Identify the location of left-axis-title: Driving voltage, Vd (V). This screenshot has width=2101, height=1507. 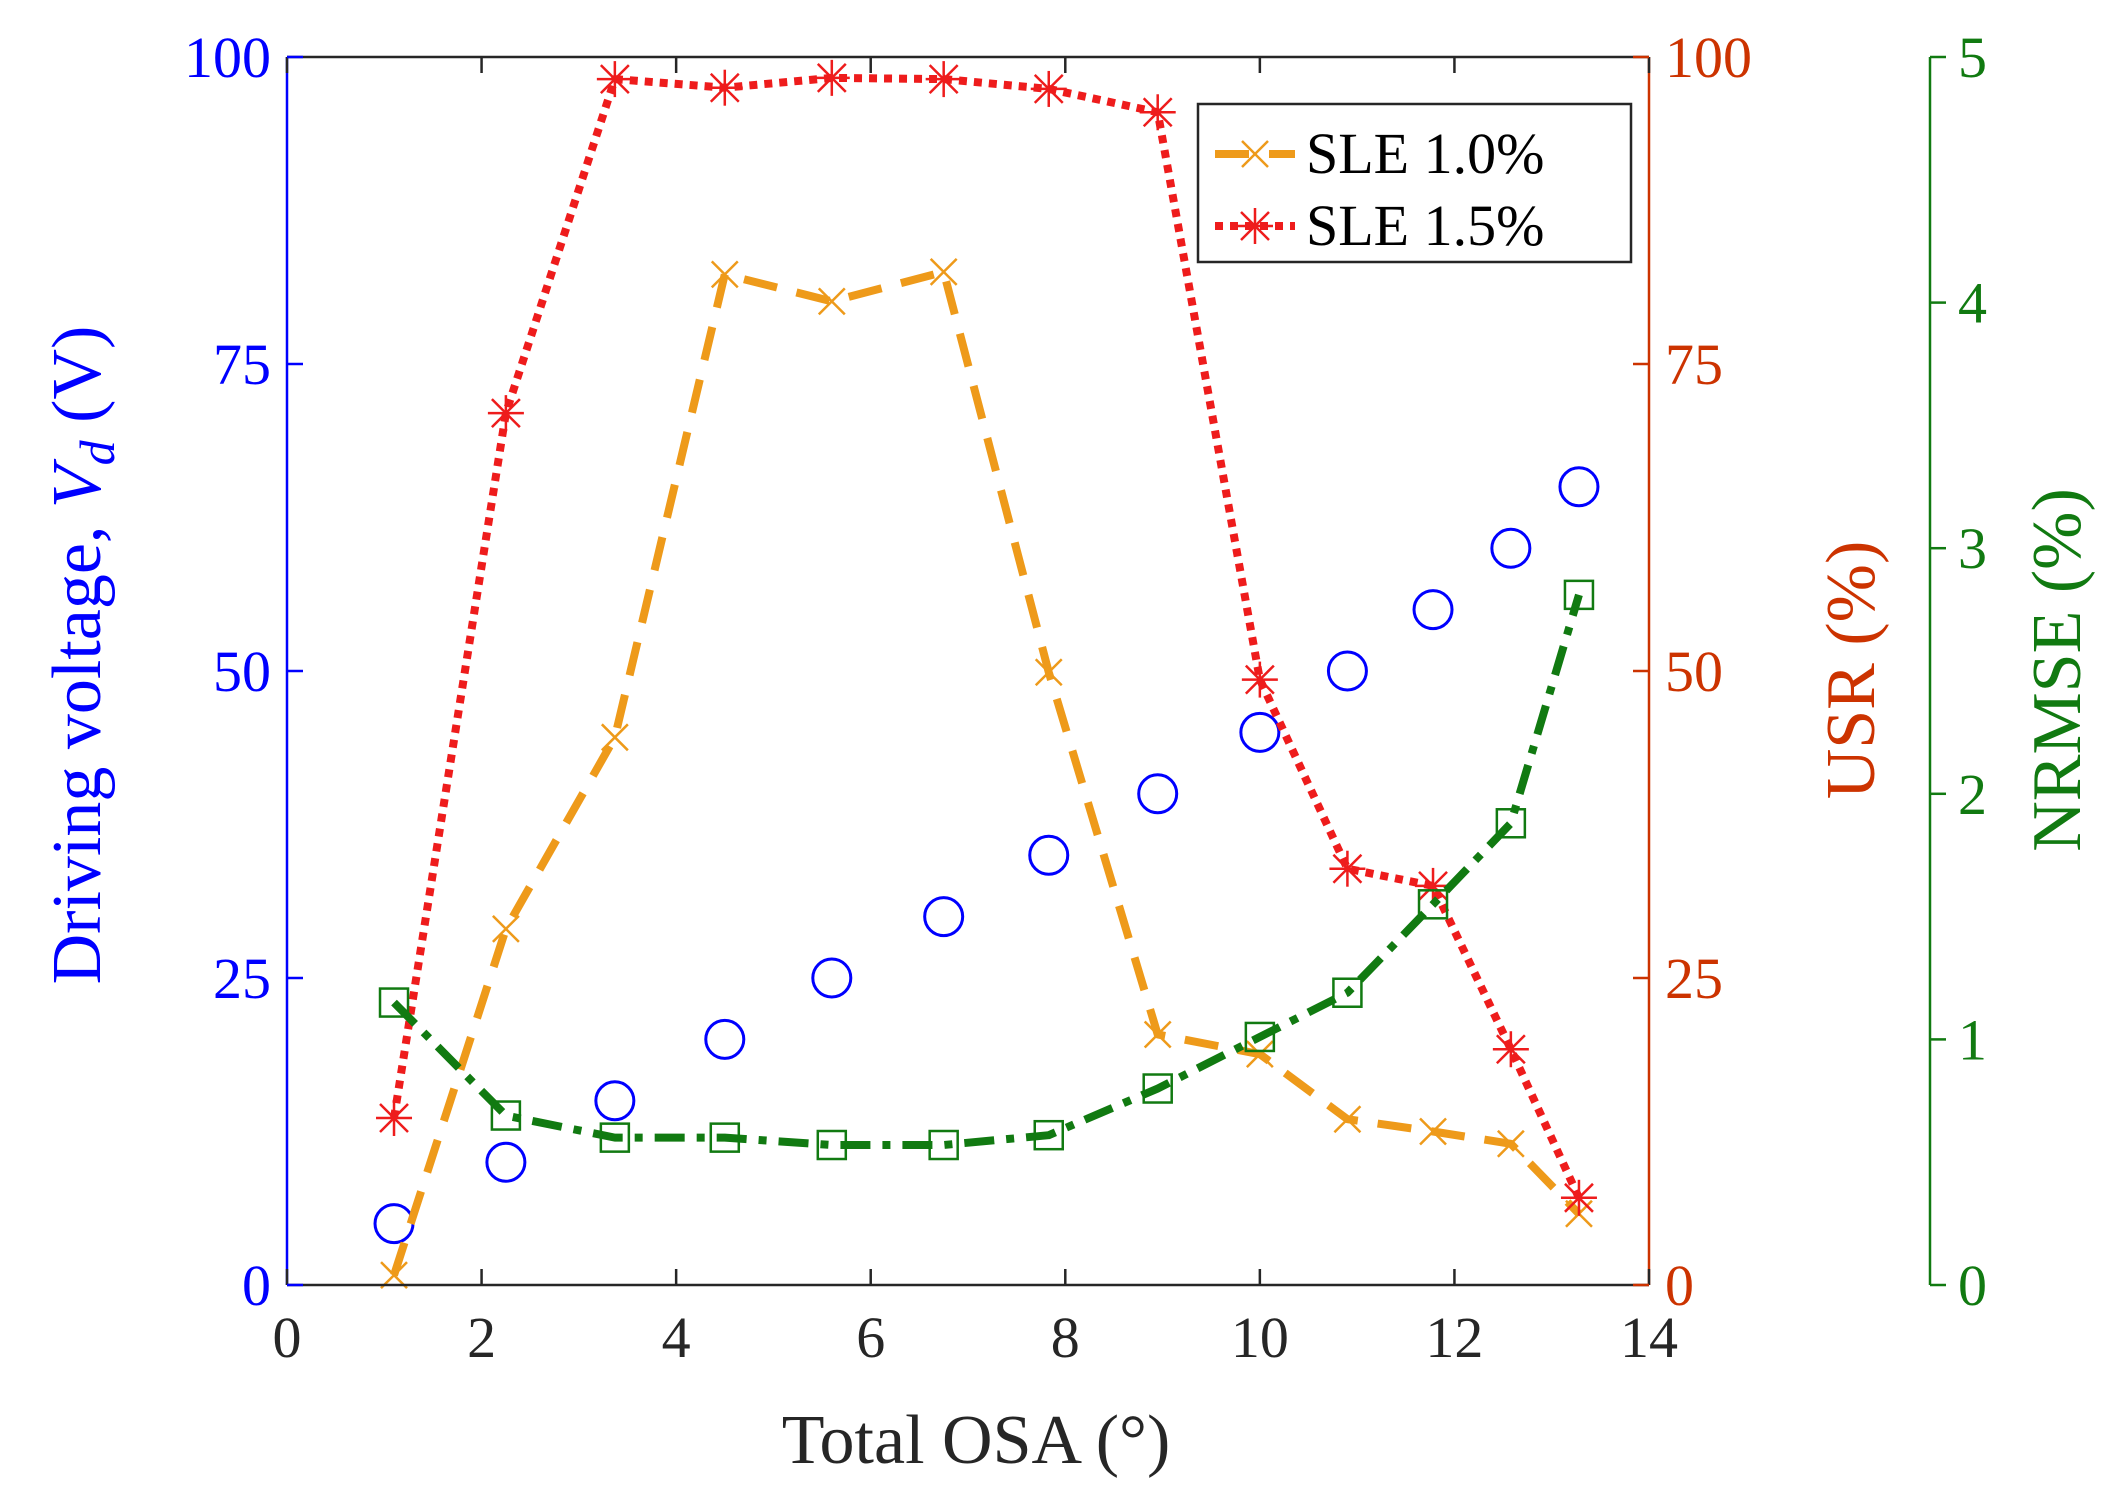
(82, 655).